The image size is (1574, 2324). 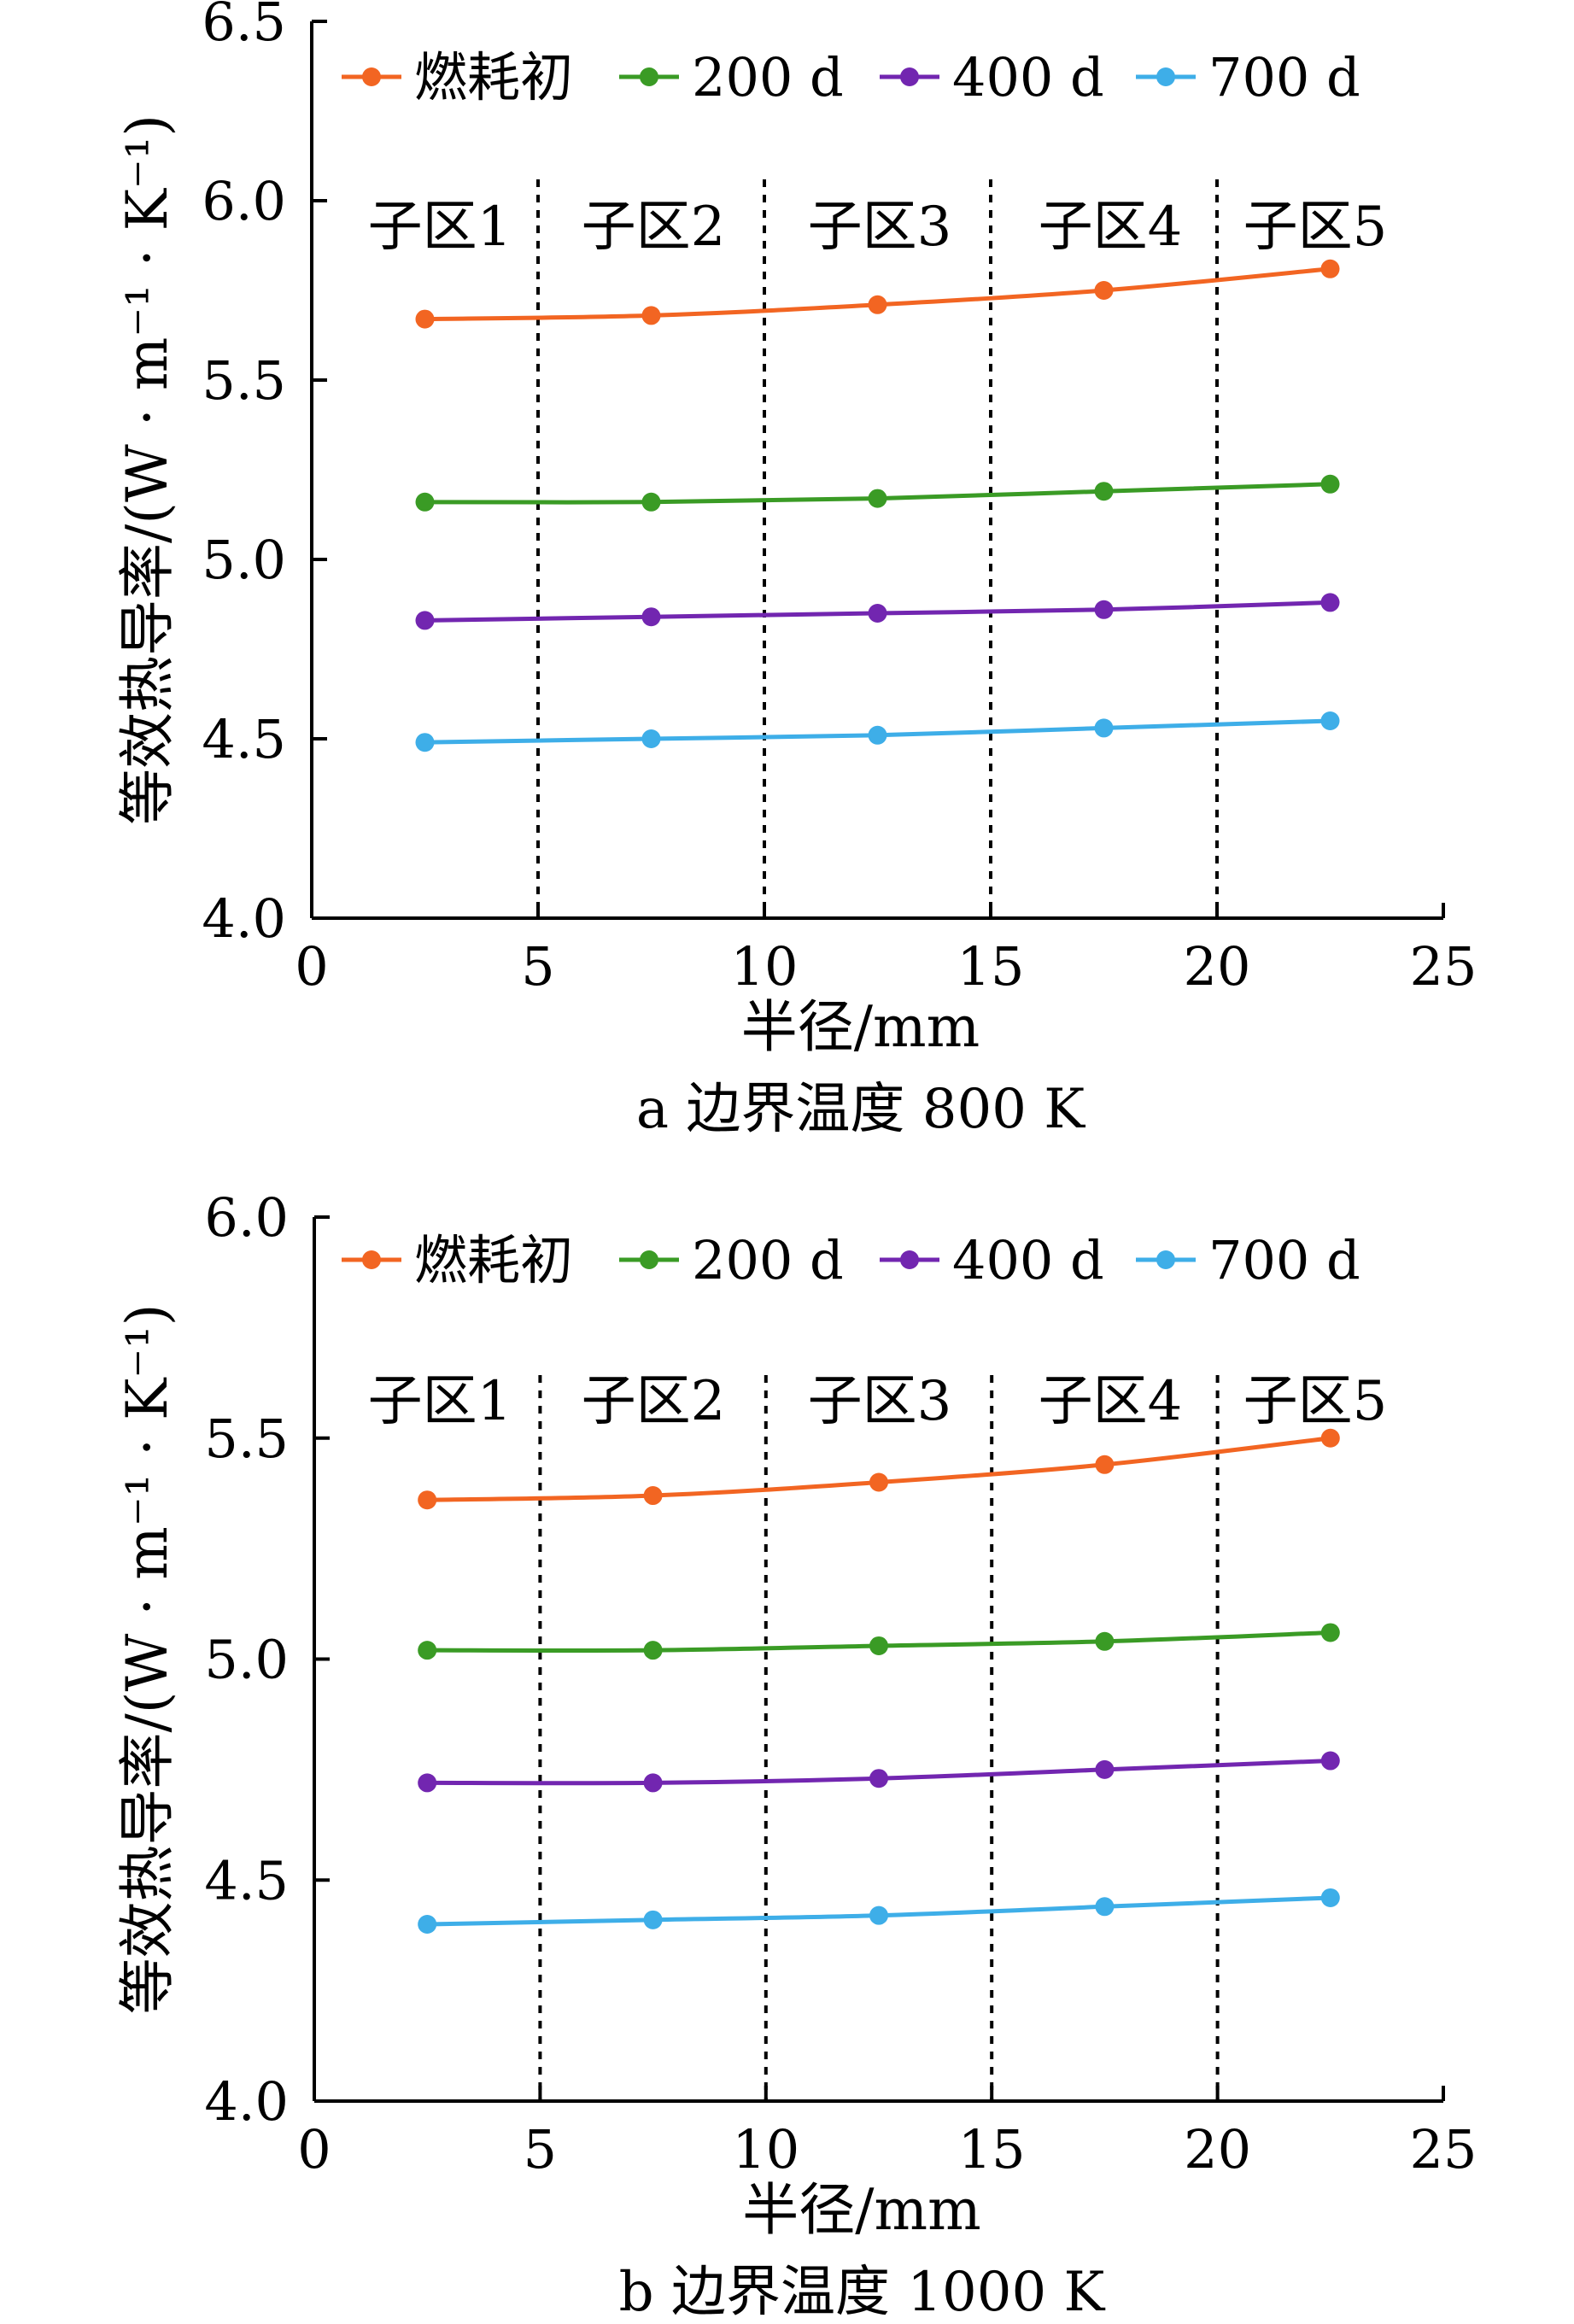 What do you see at coordinates (860, 1109) in the screenshot?
I see `panel-caption: a 边界温度 800 K` at bounding box center [860, 1109].